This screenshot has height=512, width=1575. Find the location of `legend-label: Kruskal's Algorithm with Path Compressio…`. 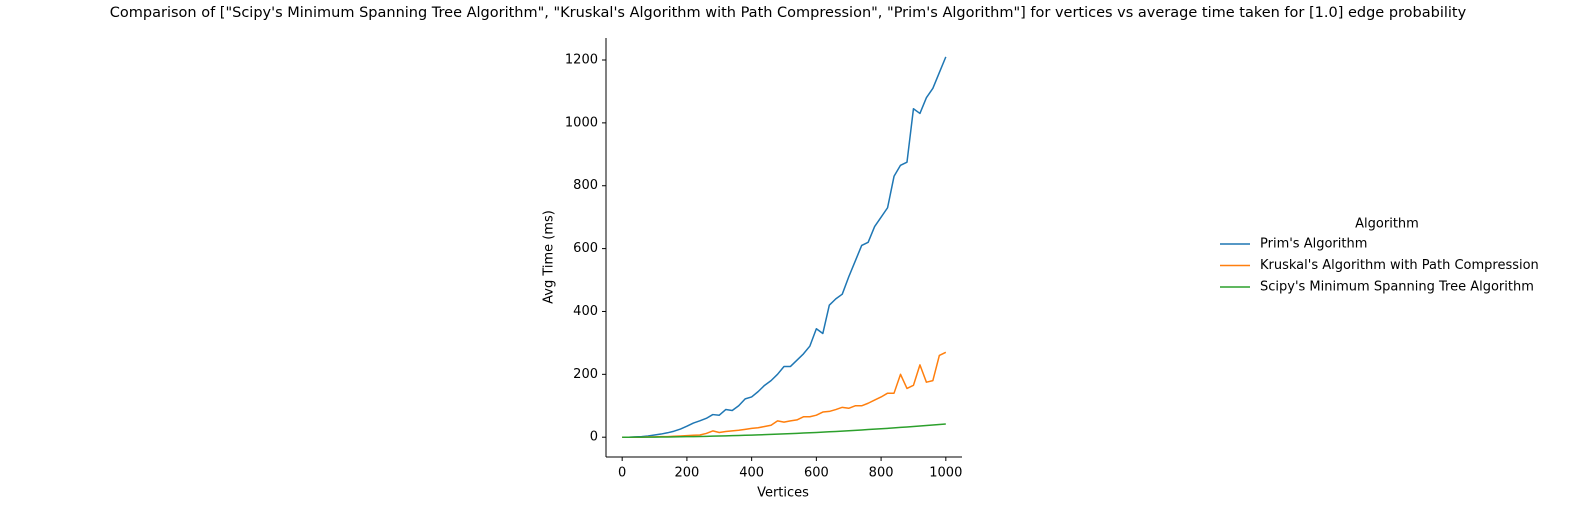

legend-label: Kruskal's Algorithm with Path Compressio… is located at coordinates (1399, 265).